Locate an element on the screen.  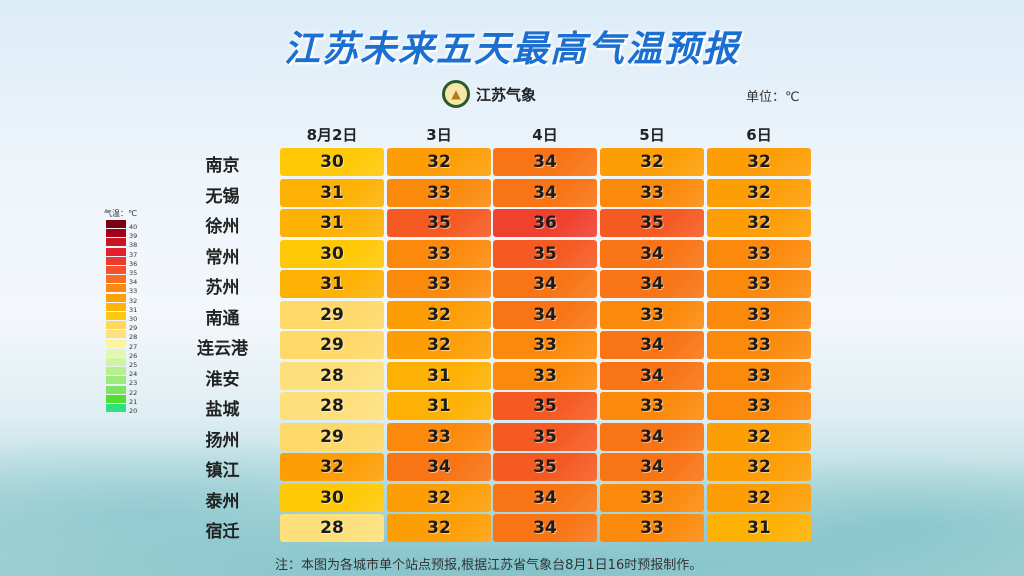
row-label-city: 扬州 is located at coordinates (222, 440).